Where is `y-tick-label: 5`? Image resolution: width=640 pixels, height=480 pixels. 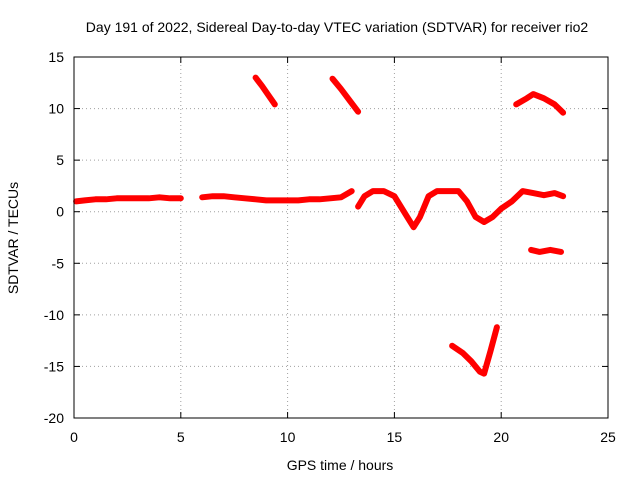
y-tick-label: 5 is located at coordinates (60, 160).